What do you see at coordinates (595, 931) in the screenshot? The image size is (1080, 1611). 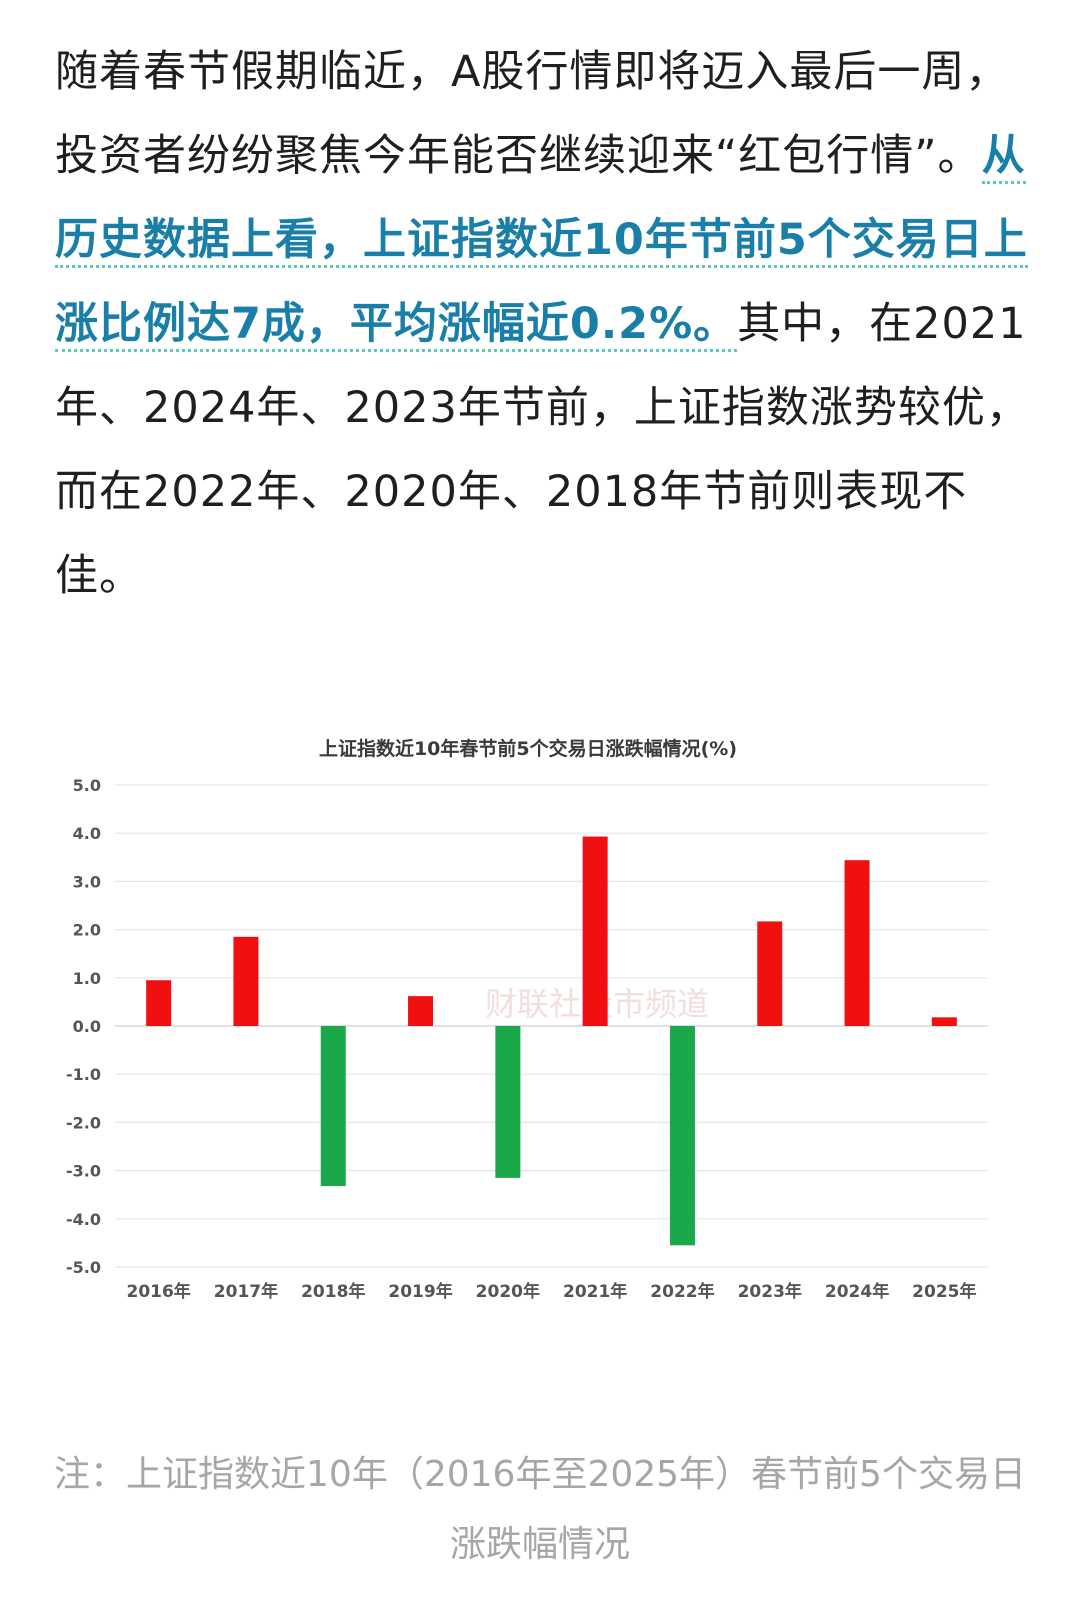 I see `bar-2021年` at bounding box center [595, 931].